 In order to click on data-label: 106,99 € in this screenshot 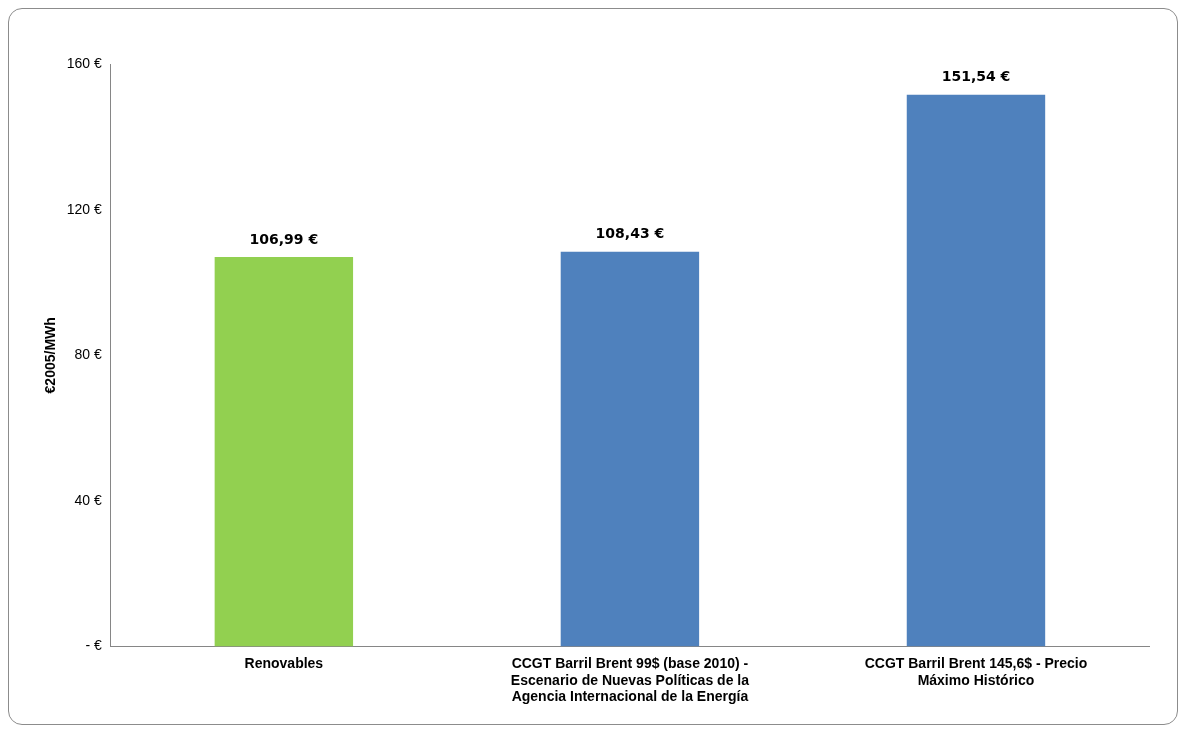, I will do `click(284, 238)`.